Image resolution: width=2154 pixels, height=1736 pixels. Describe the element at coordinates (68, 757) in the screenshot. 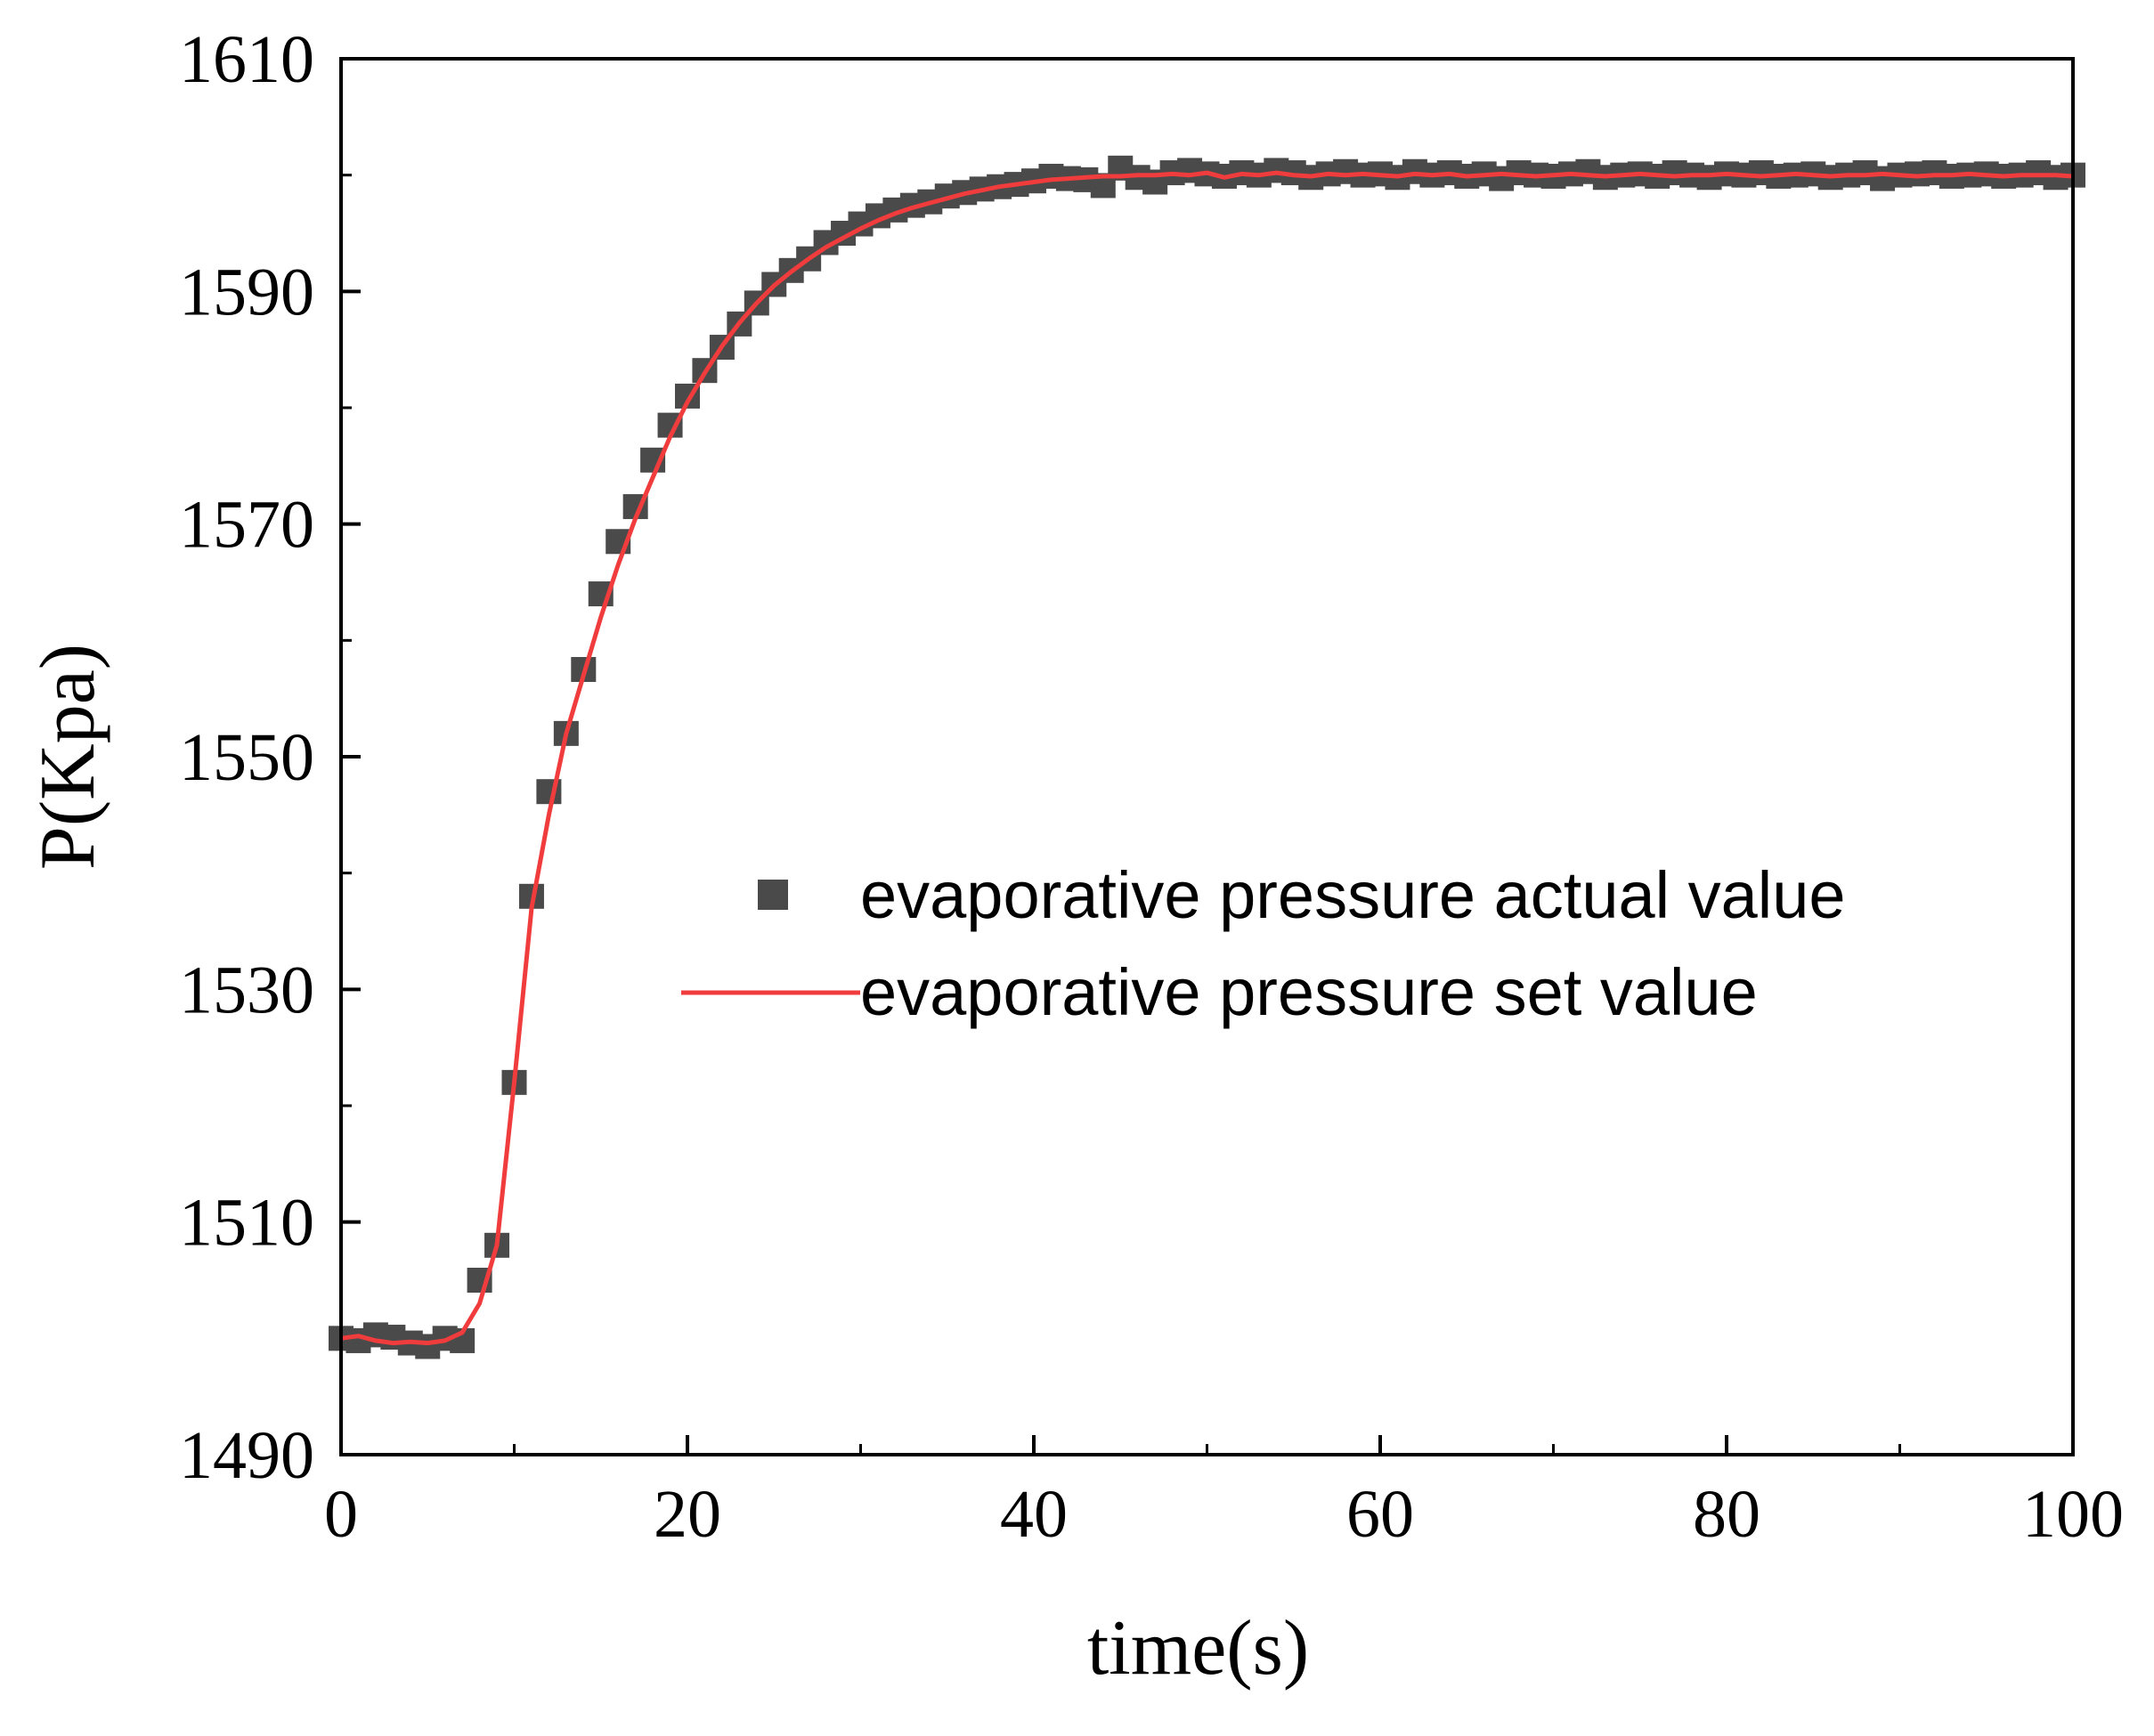

I see `y-axis-title: P(Kpa)` at that location.